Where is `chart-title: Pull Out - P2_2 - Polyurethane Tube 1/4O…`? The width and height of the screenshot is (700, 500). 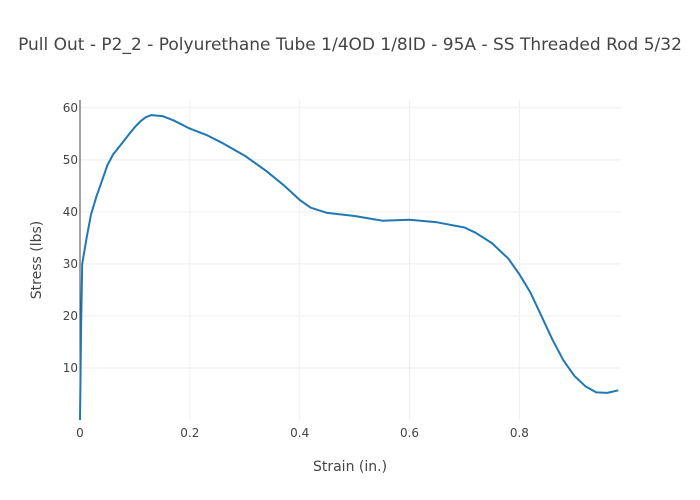 chart-title: Pull Out - P2_2 - Polyurethane Tube 1/4O… is located at coordinates (350, 45).